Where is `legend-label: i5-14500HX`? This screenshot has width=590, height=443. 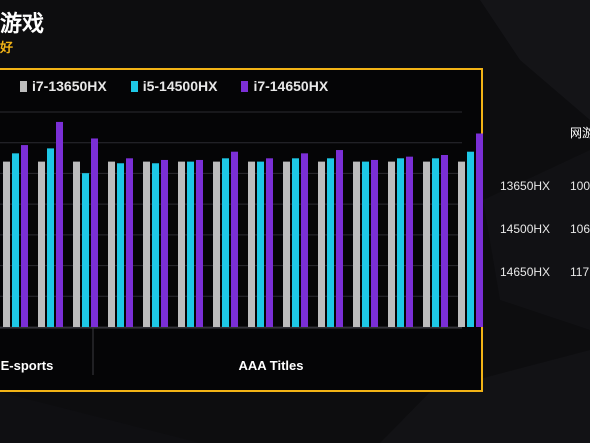
legend-label: i5-14500HX is located at coordinates (180, 86).